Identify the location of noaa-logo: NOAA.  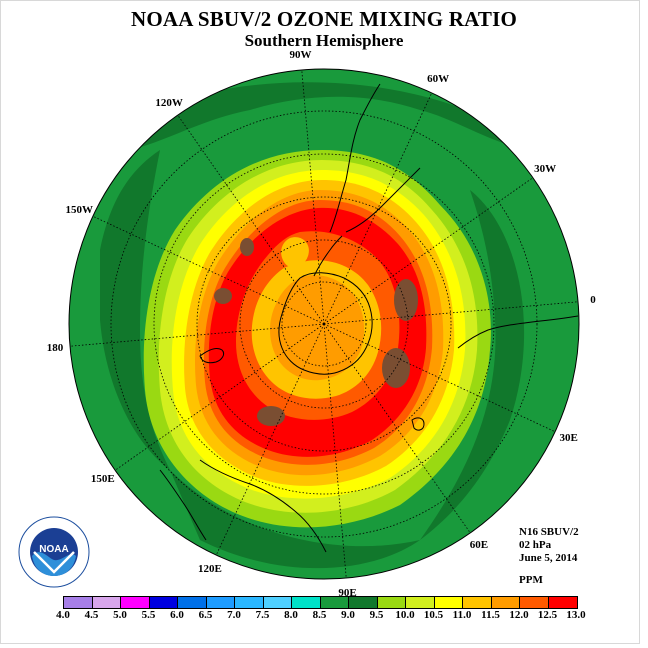
(54, 552).